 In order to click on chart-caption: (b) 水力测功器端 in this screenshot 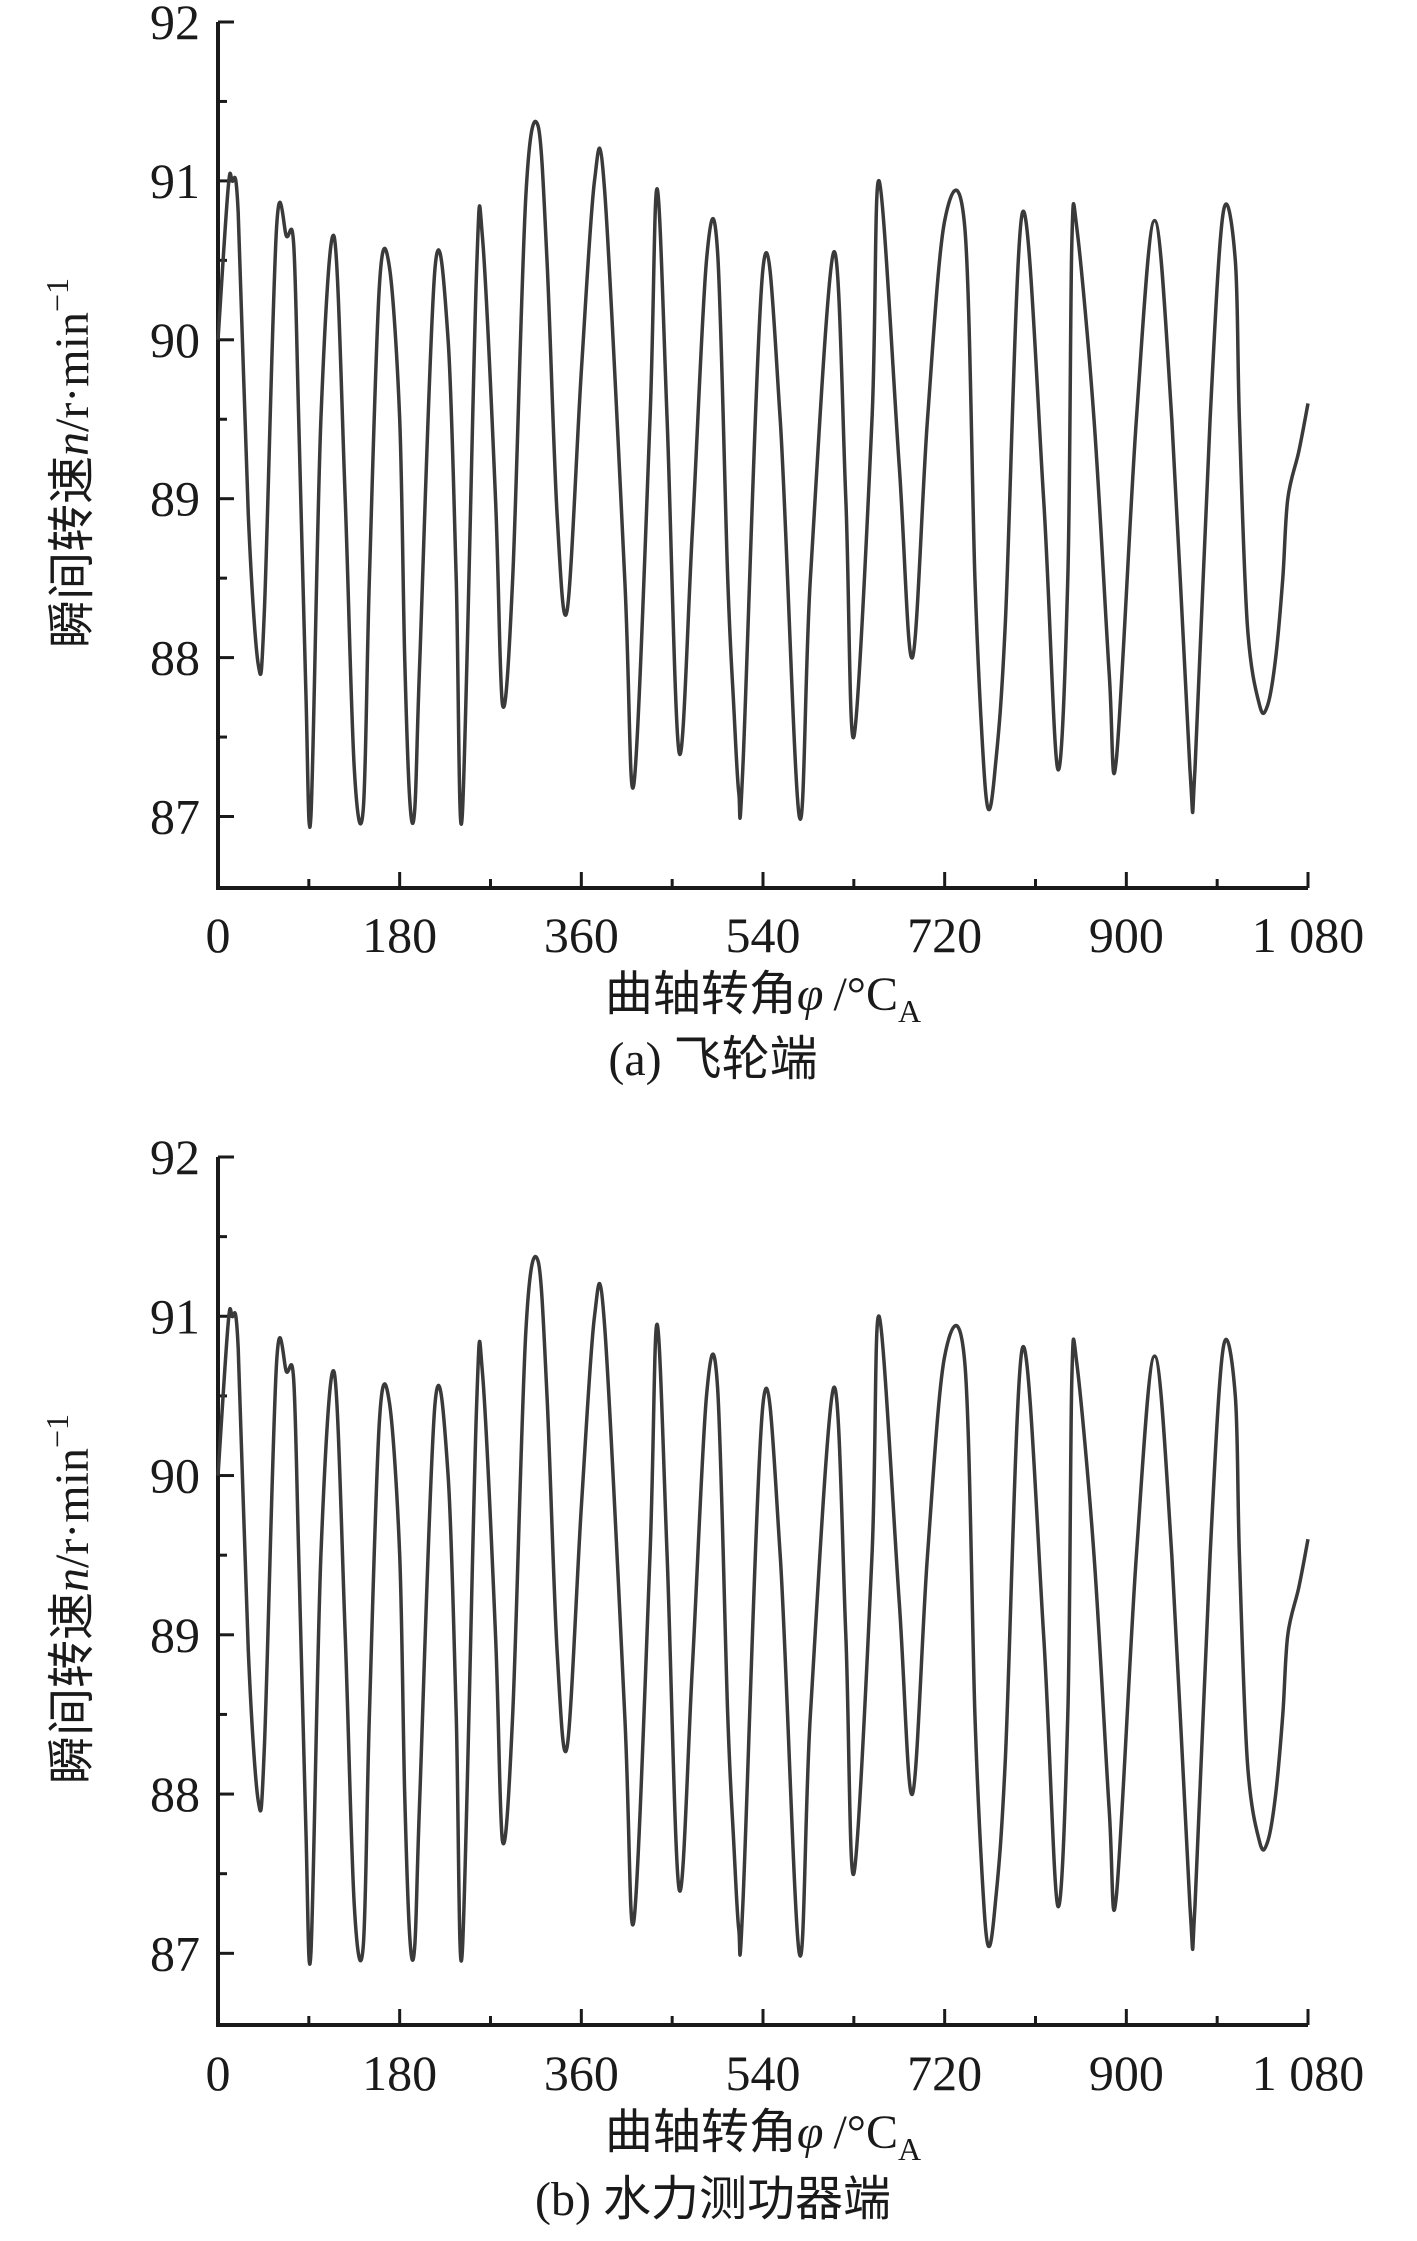, I will do `click(713, 2199)`.